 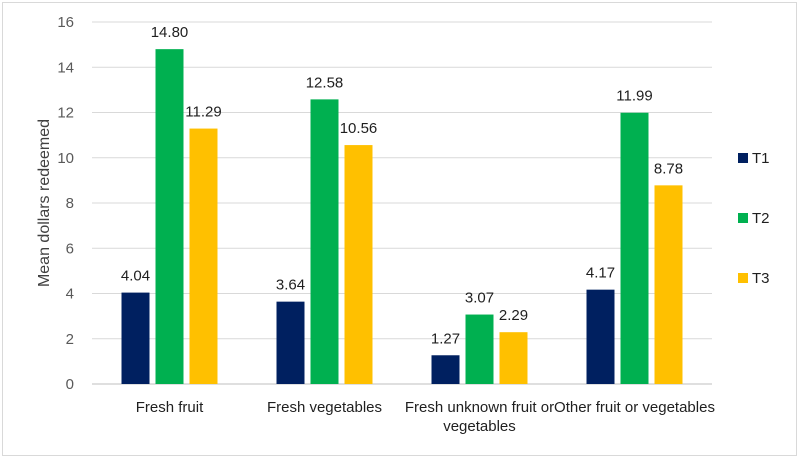 I want to click on y-tick-label: 10, so click(x=65, y=158).